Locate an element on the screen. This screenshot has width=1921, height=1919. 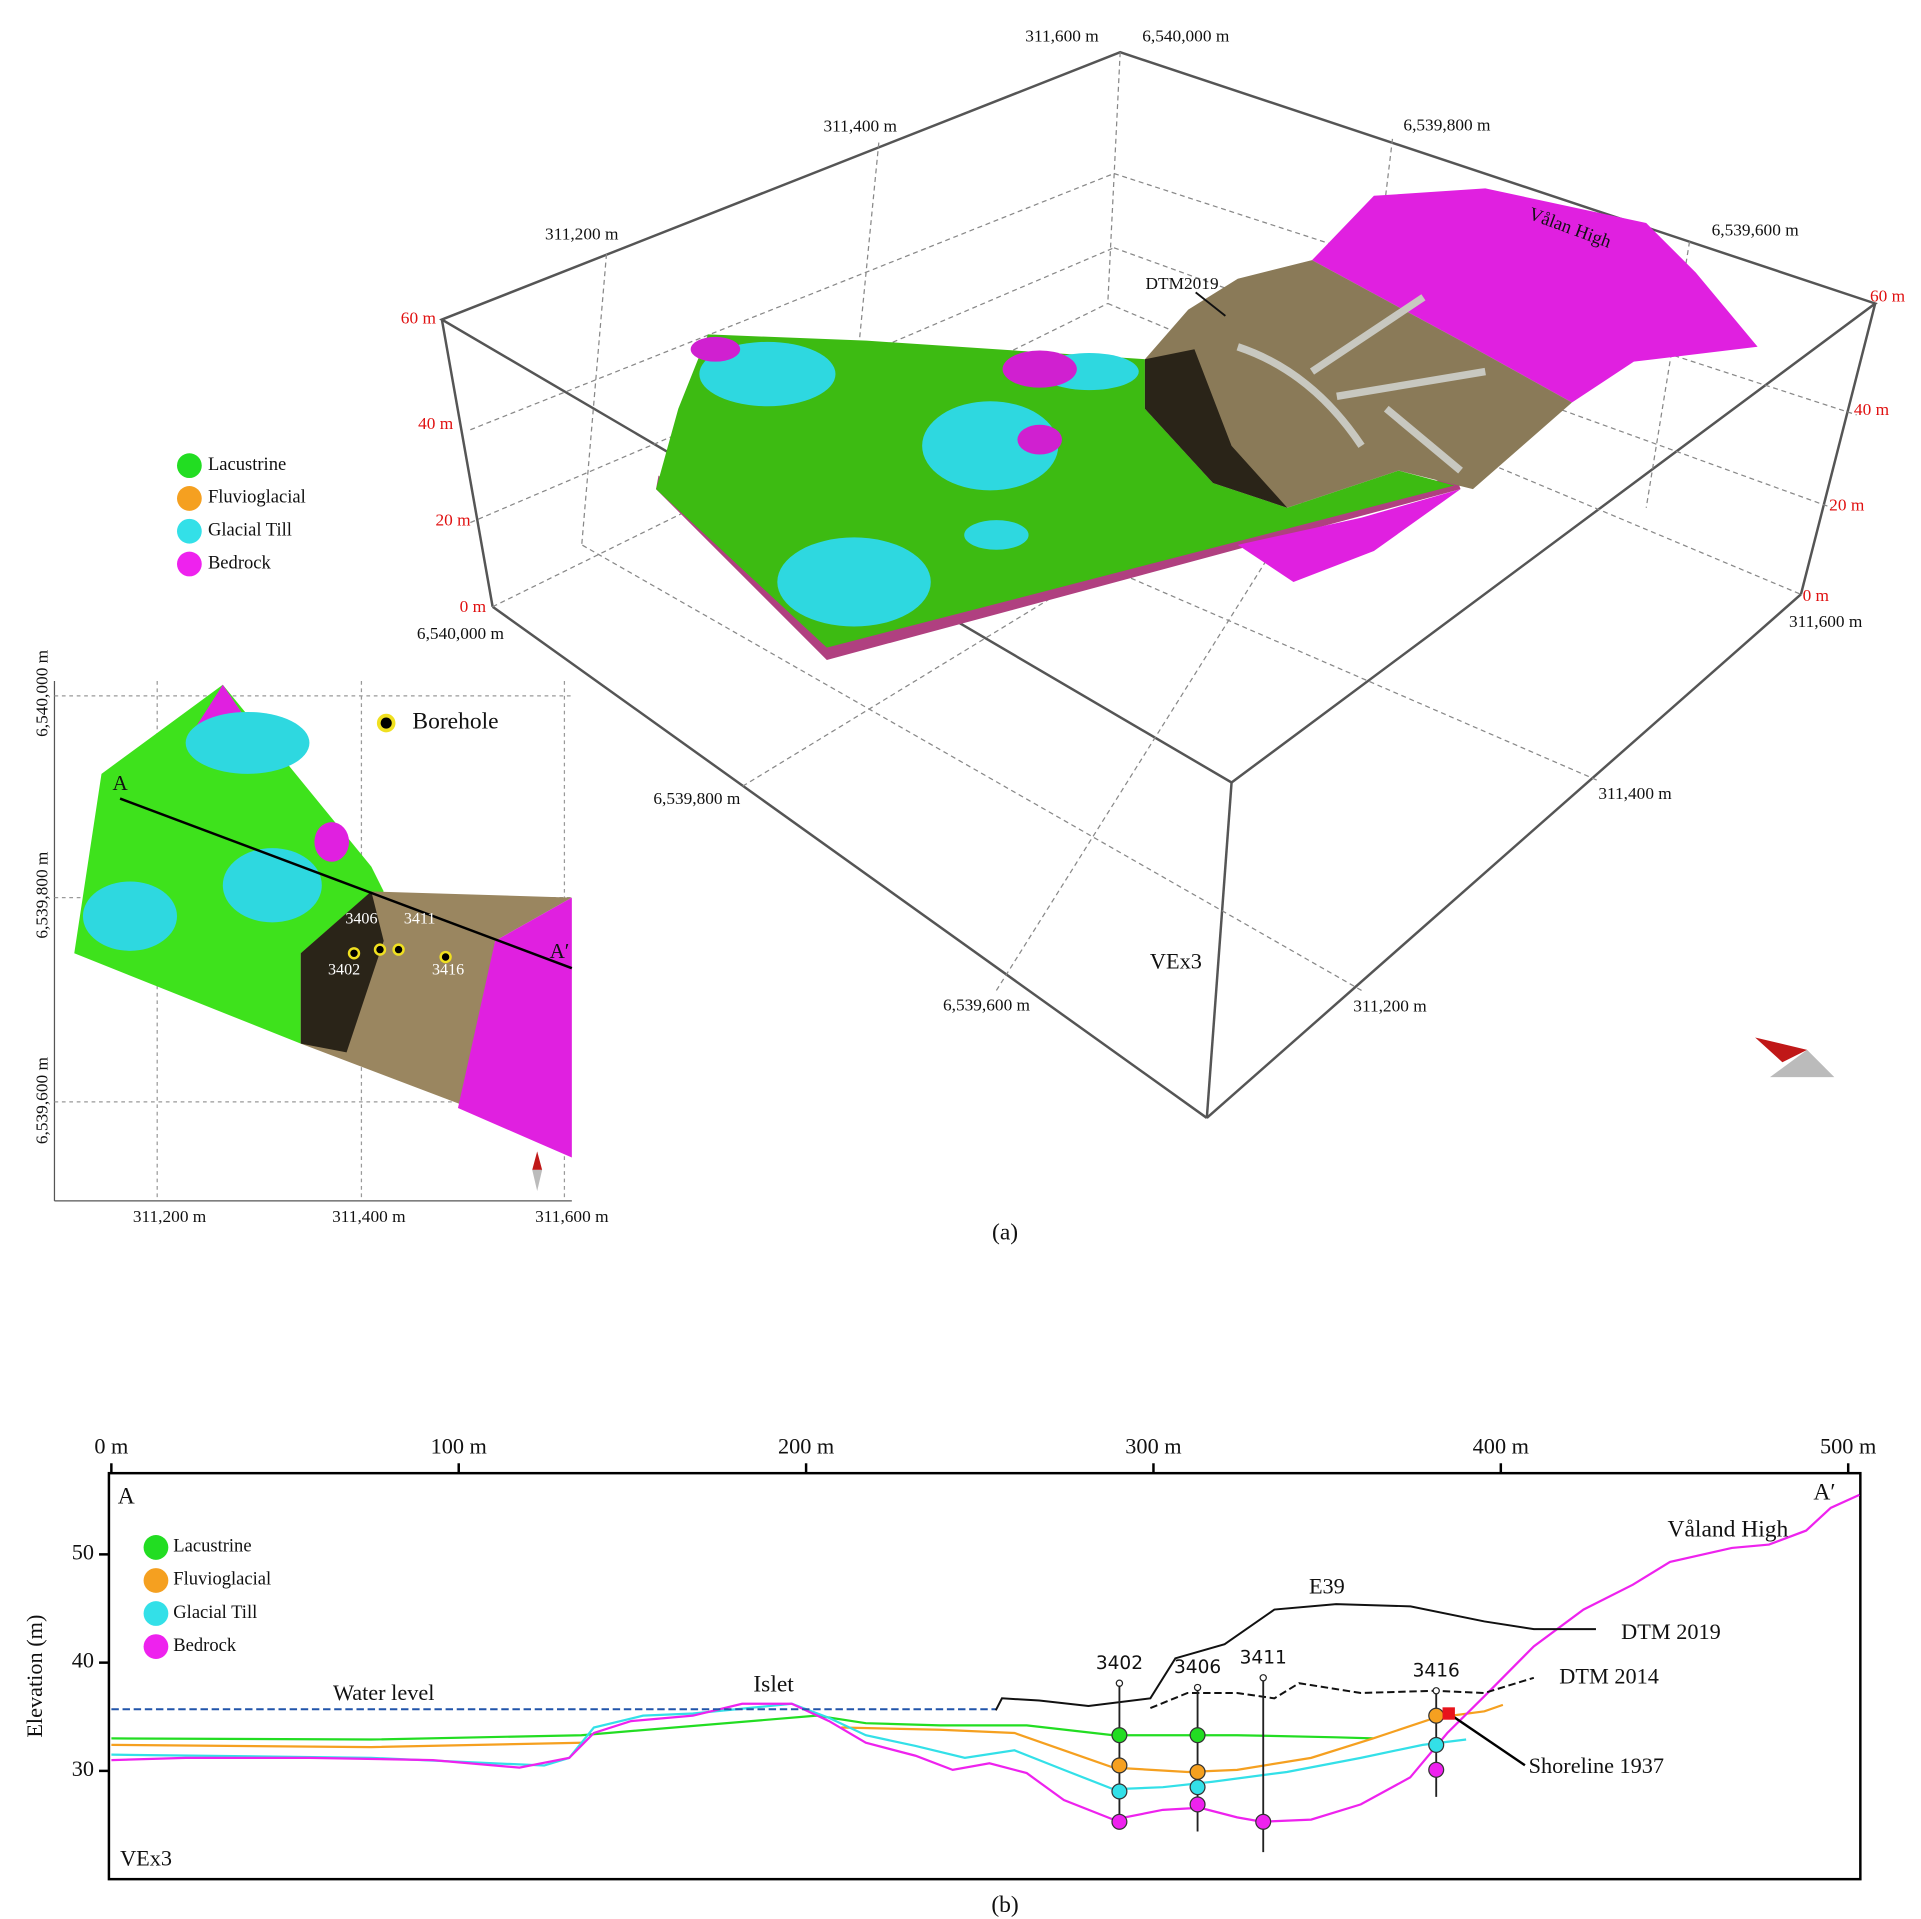
inset-shadow is located at coordinates (342, 972).